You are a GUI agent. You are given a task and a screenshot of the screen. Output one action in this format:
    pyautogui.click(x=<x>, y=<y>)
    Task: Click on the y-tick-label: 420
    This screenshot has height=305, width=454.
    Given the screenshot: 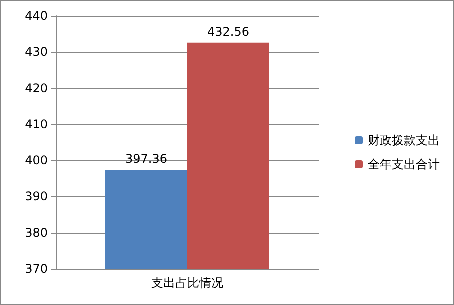 What is the action you would take?
    pyautogui.click(x=36, y=88)
    